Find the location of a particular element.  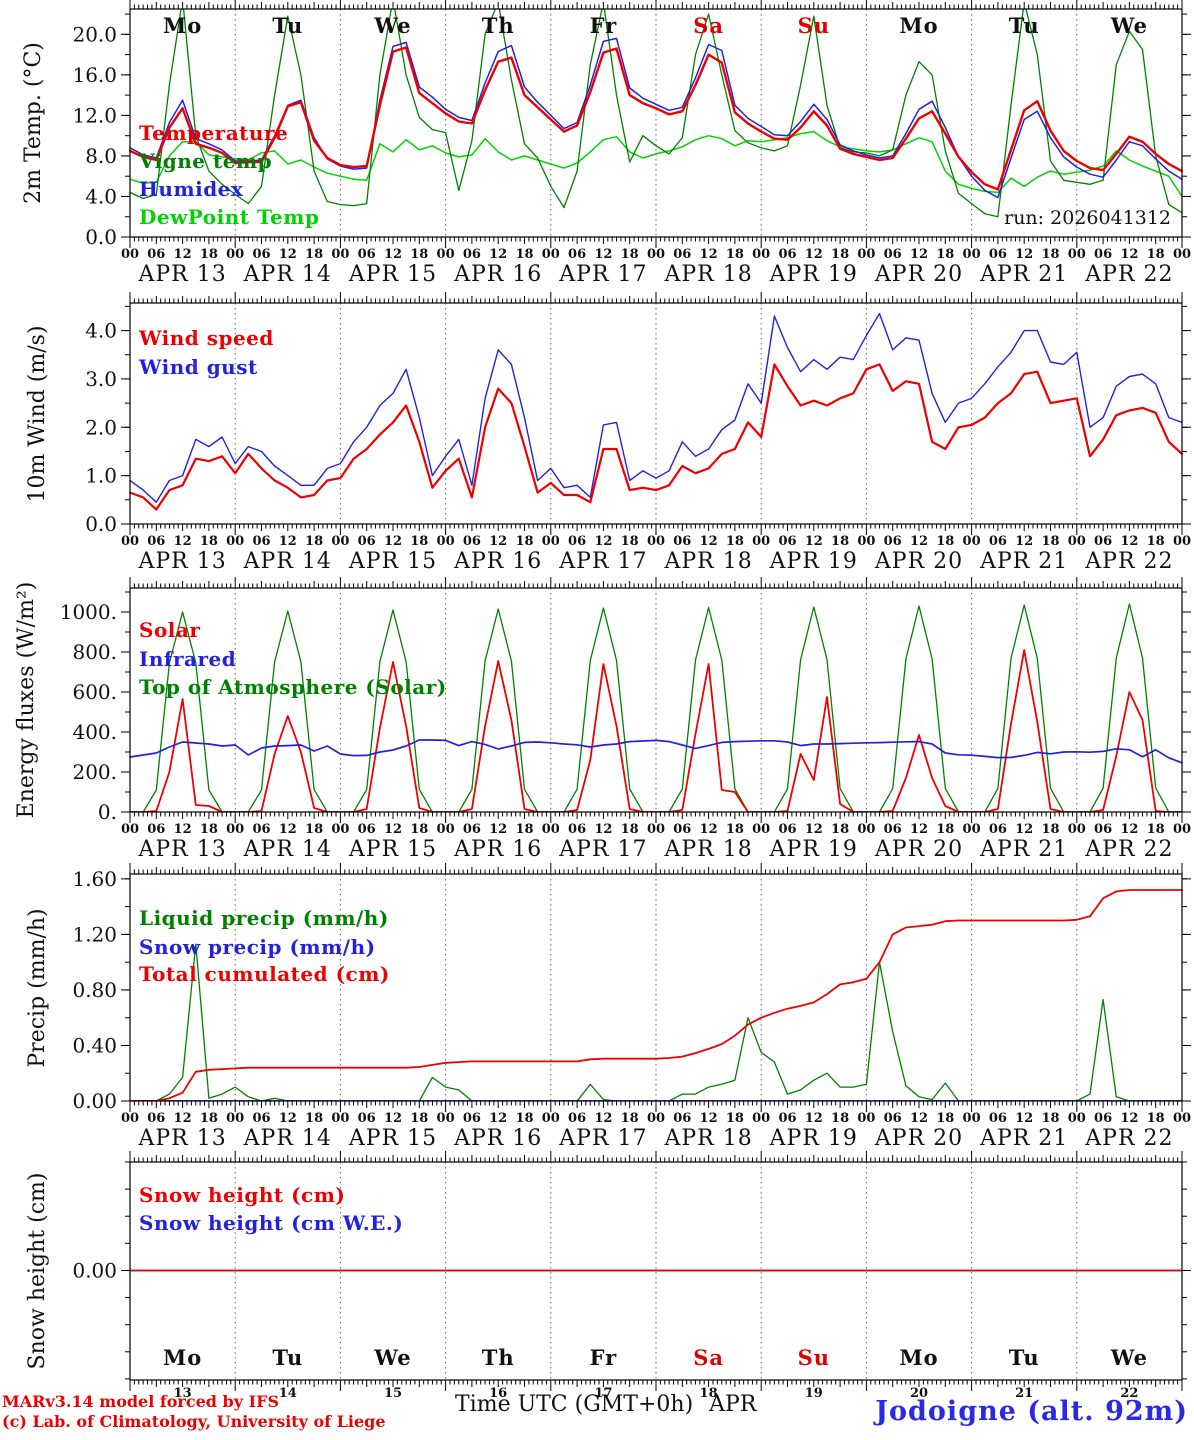

weekday-apr-13: Mo is located at coordinates (182, 1357).